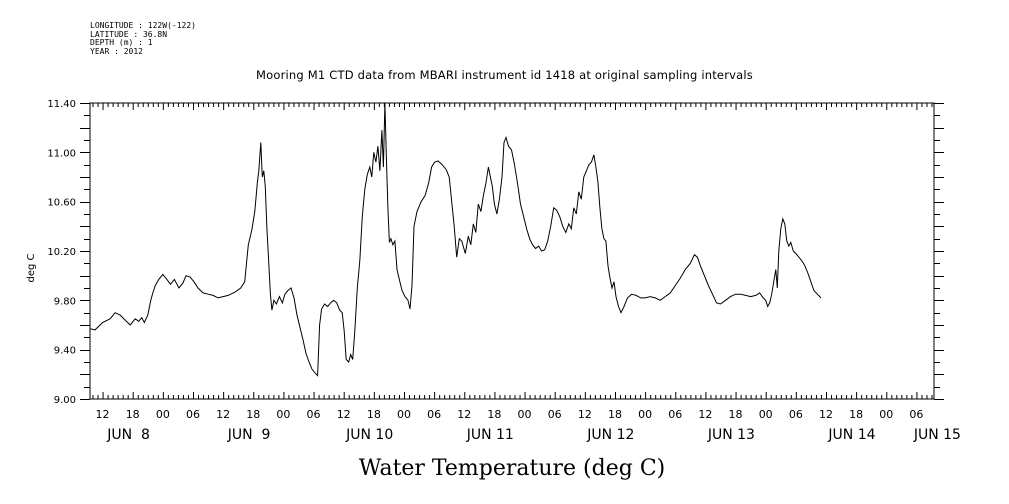 Image resolution: width=1009 pixels, height=504 pixels. I want to click on y-tick-label: 11.40, so click(61, 104).